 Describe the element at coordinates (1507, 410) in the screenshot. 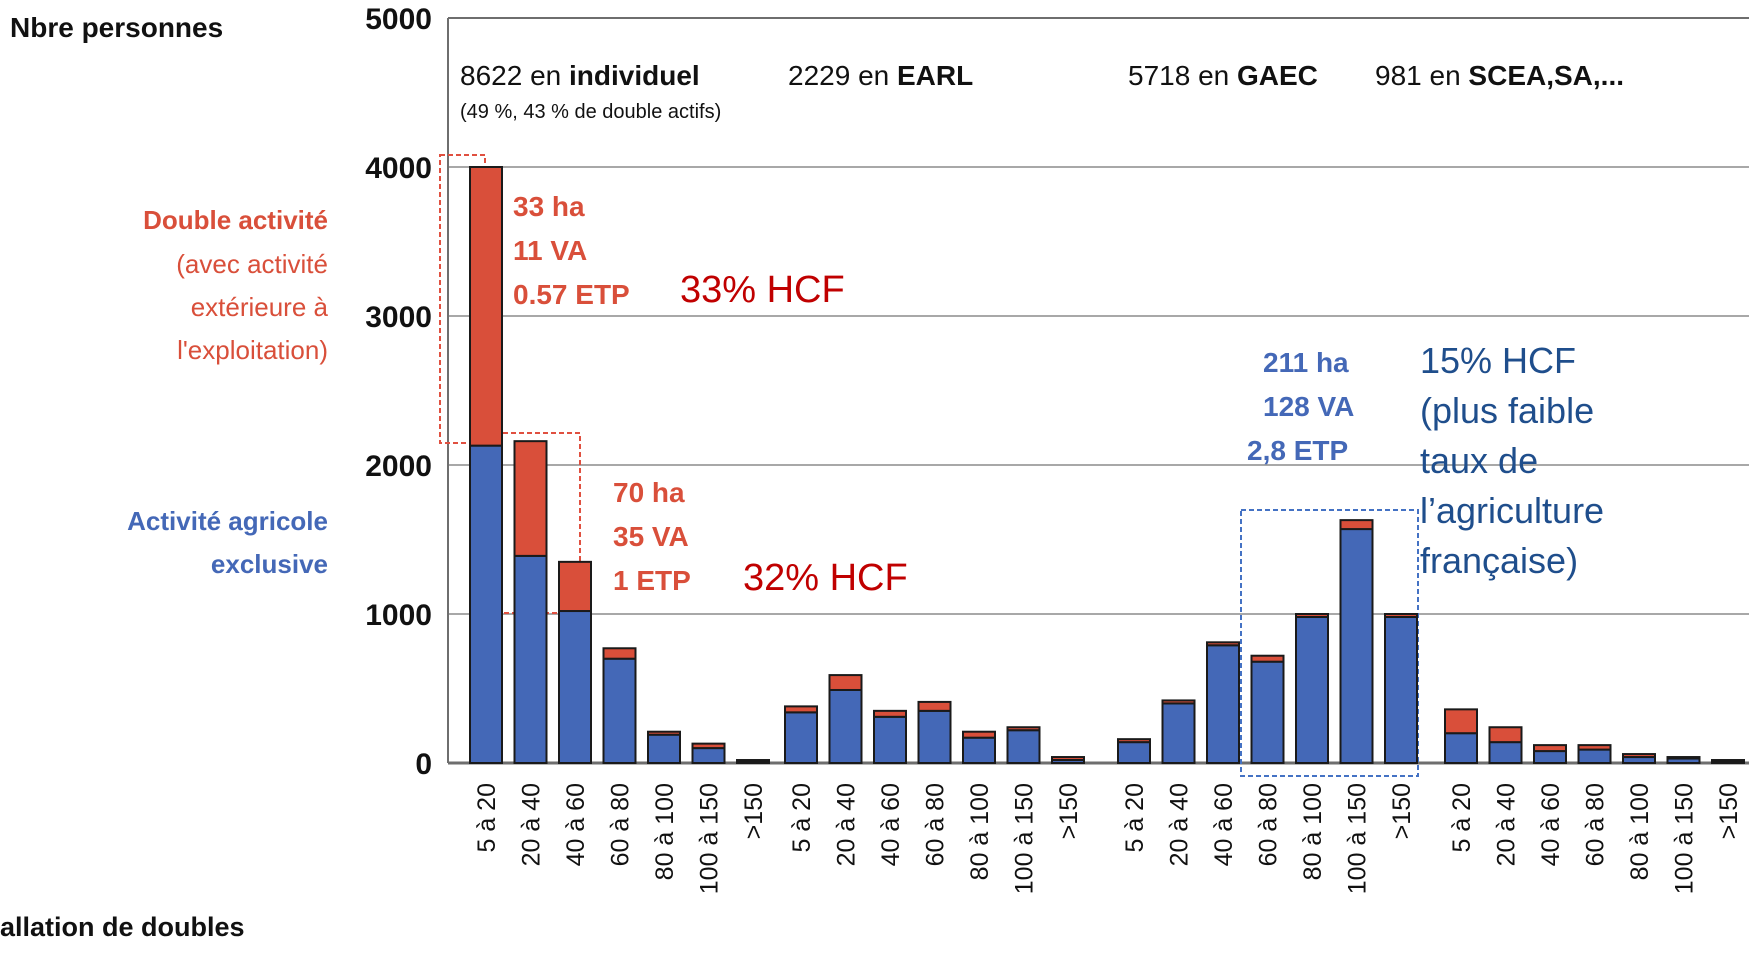

I see `annotation-3-hcf-2: (plus faible` at that location.